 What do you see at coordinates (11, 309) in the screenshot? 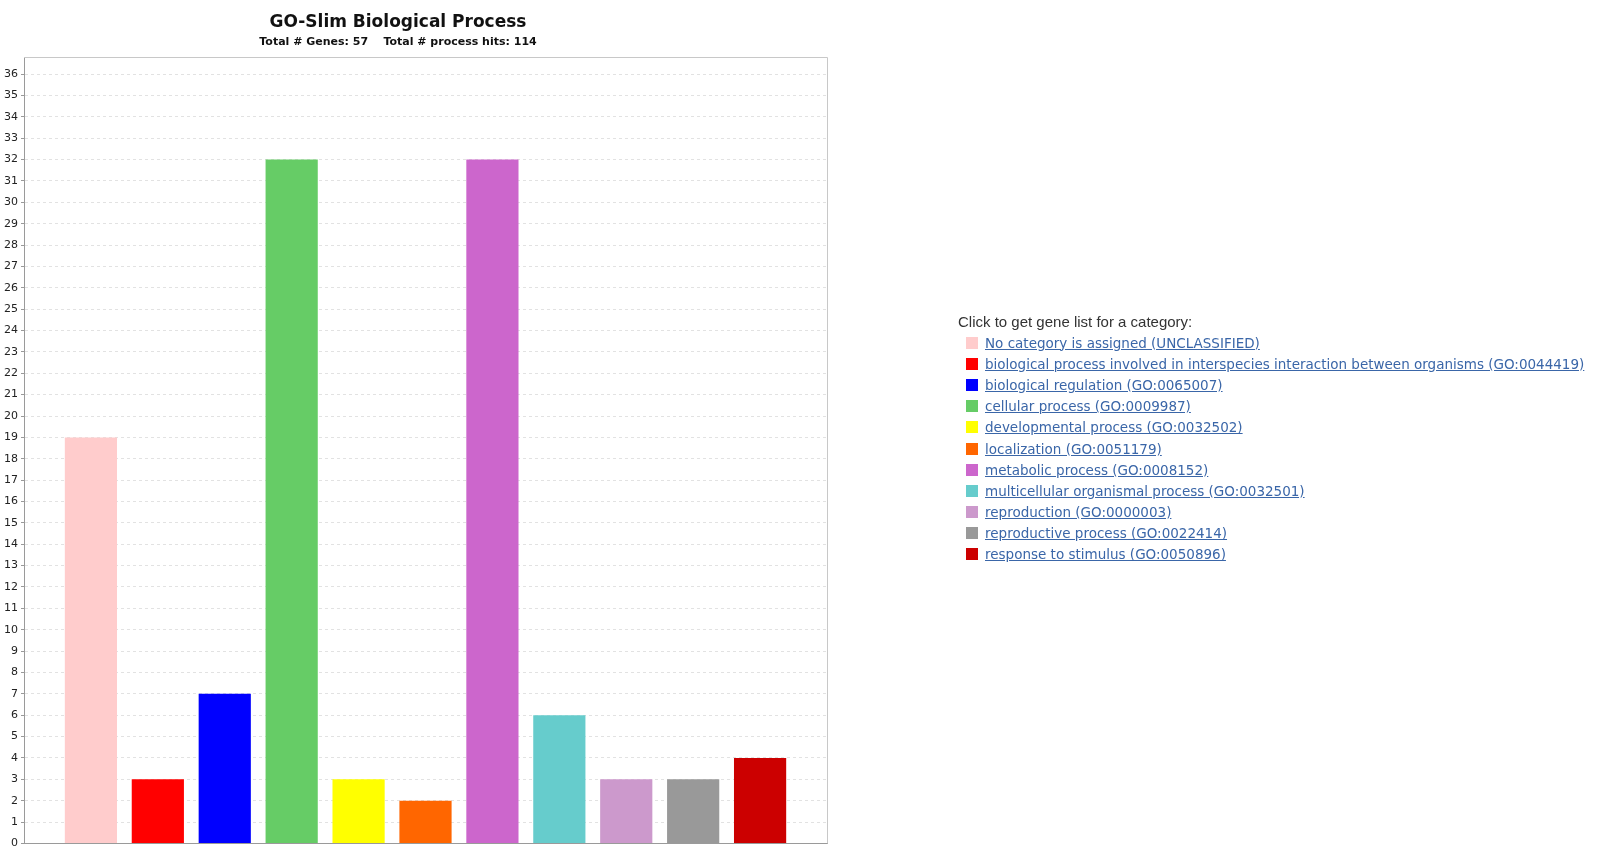
I see `y-tick-label: 25` at bounding box center [11, 309].